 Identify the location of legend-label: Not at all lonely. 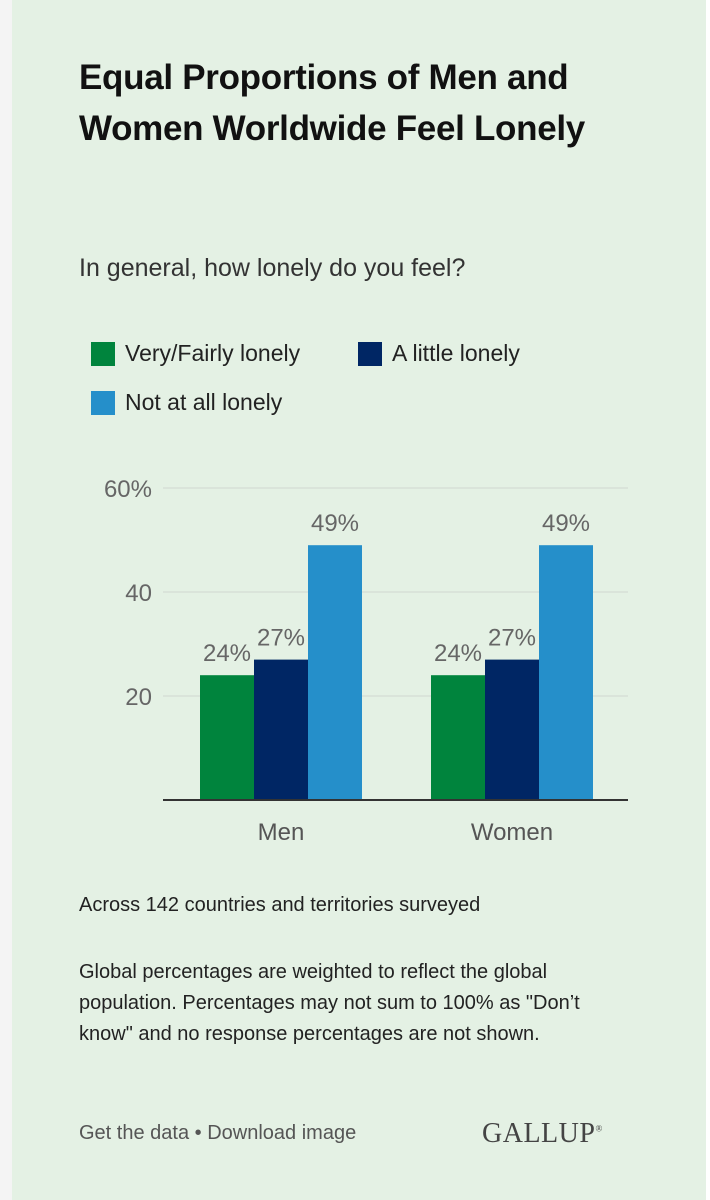
(204, 402).